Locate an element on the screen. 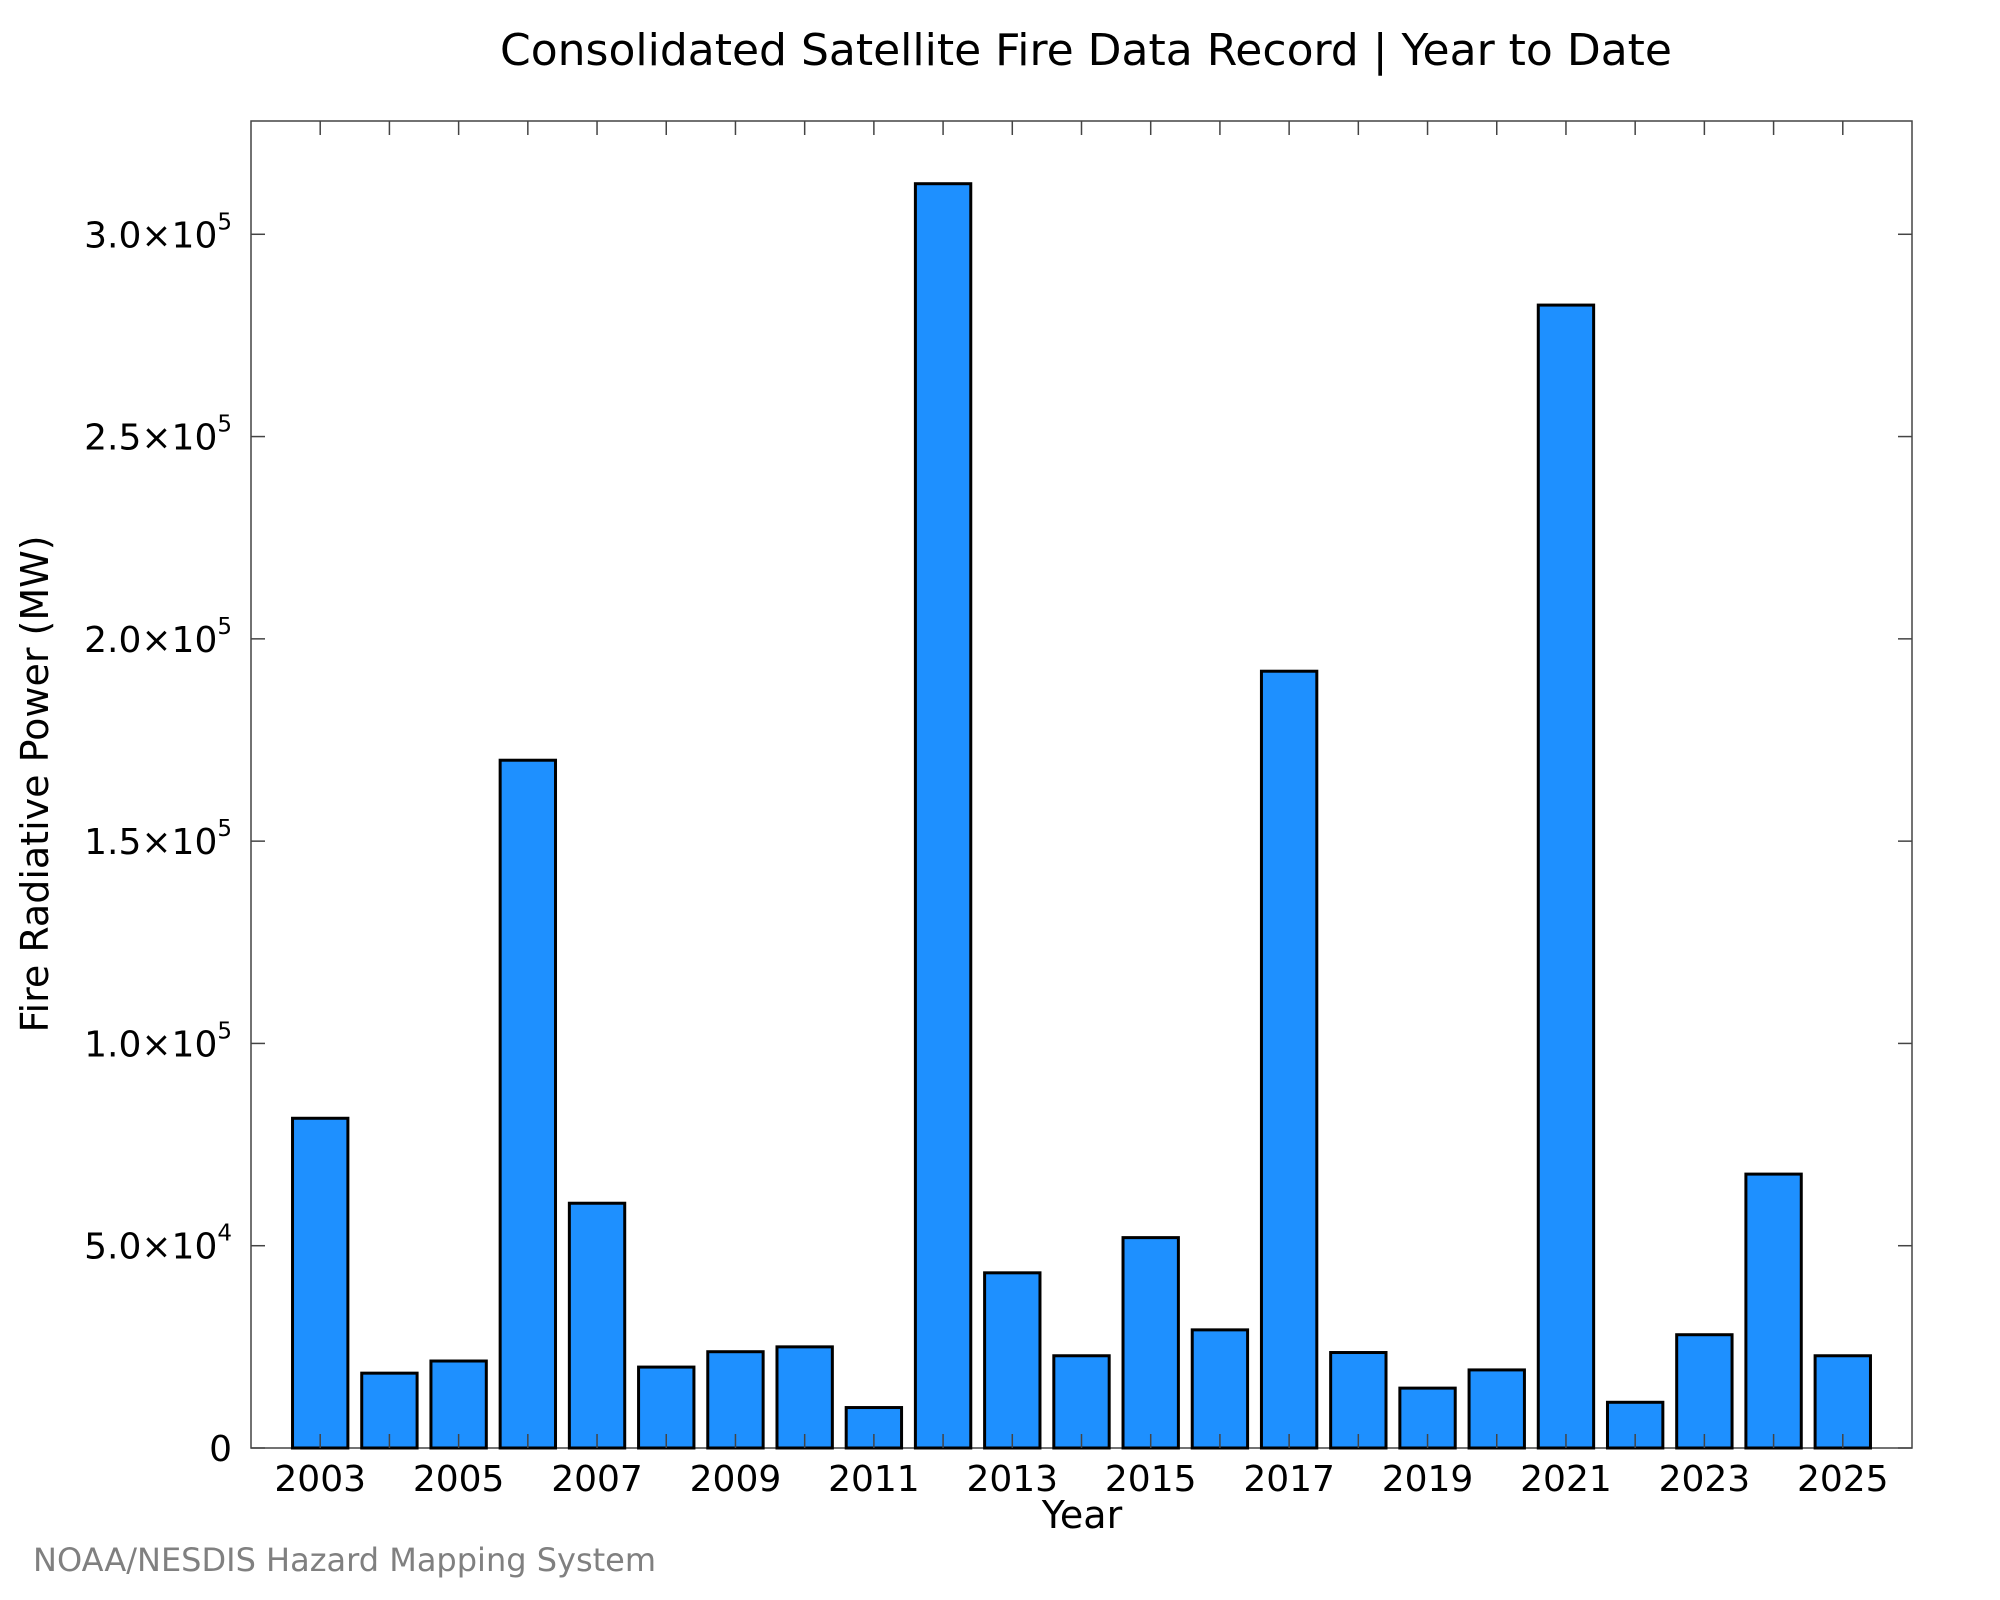 The image size is (2000, 1600). bar-2009 is located at coordinates (735, 1400).